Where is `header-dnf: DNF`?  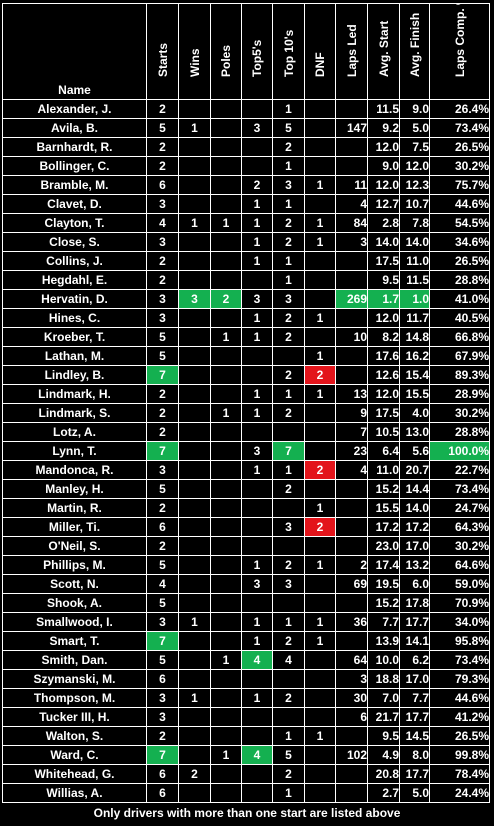
header-dnf: DNF is located at coordinates (320, 51).